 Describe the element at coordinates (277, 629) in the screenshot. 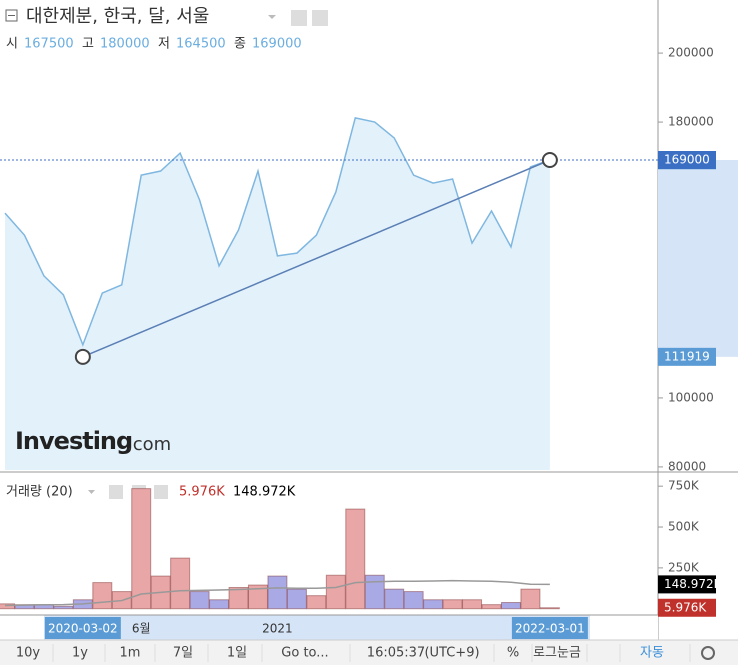

I see `x-tick-label: 2021` at that location.